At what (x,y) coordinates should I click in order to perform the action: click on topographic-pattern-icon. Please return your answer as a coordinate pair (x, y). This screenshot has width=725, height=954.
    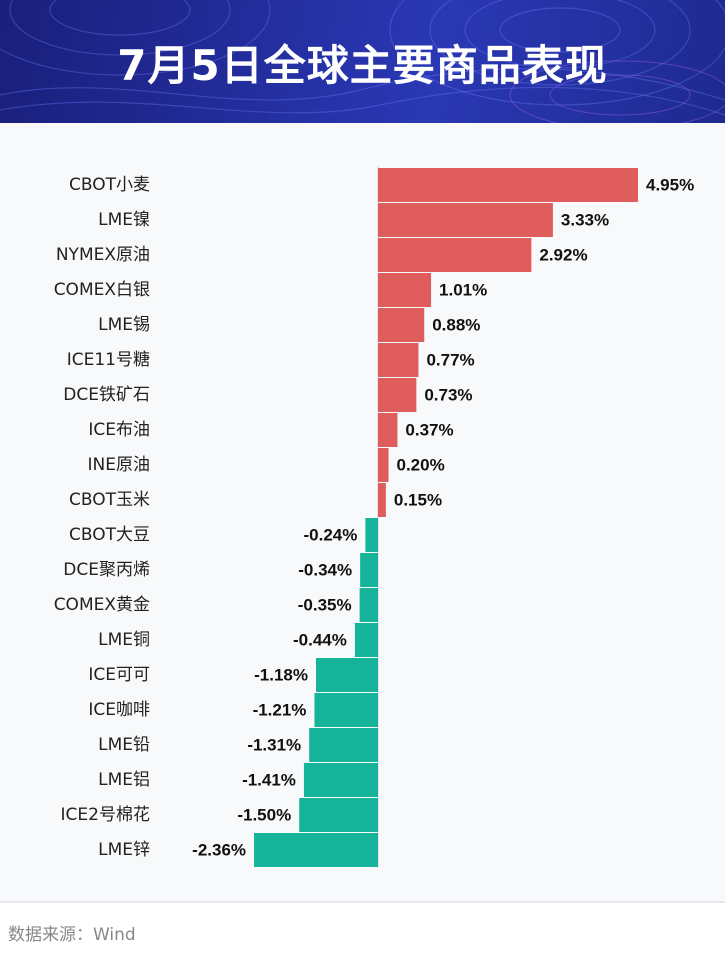
    Looking at the image, I should click on (362, 61).